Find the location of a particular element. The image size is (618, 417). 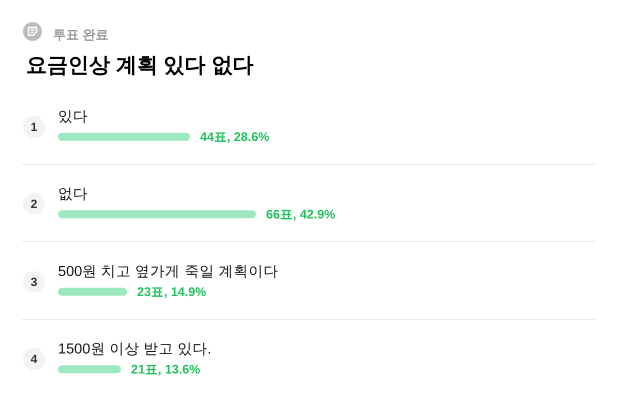

chart-title: 요금인상 계획 있다 없다 is located at coordinates (140, 65).